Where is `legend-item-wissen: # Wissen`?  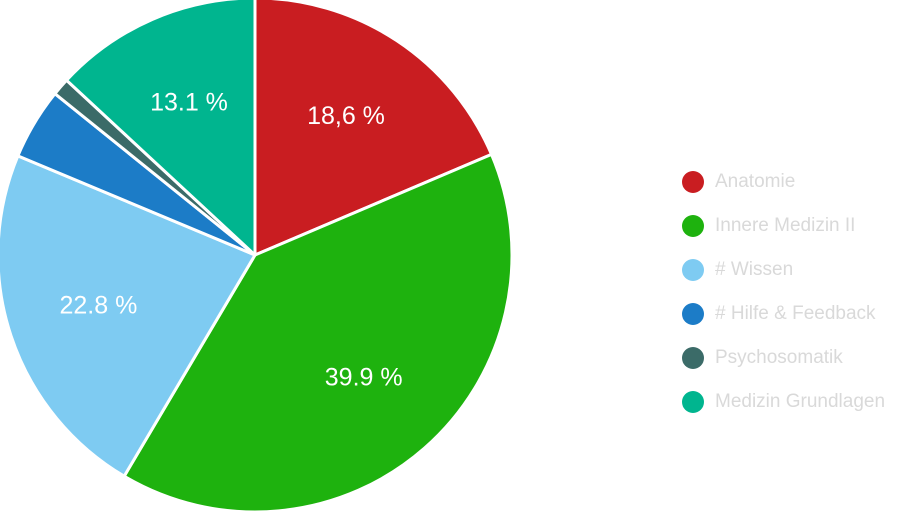
legend-item-wissen: # Wissen is located at coordinates (783, 270).